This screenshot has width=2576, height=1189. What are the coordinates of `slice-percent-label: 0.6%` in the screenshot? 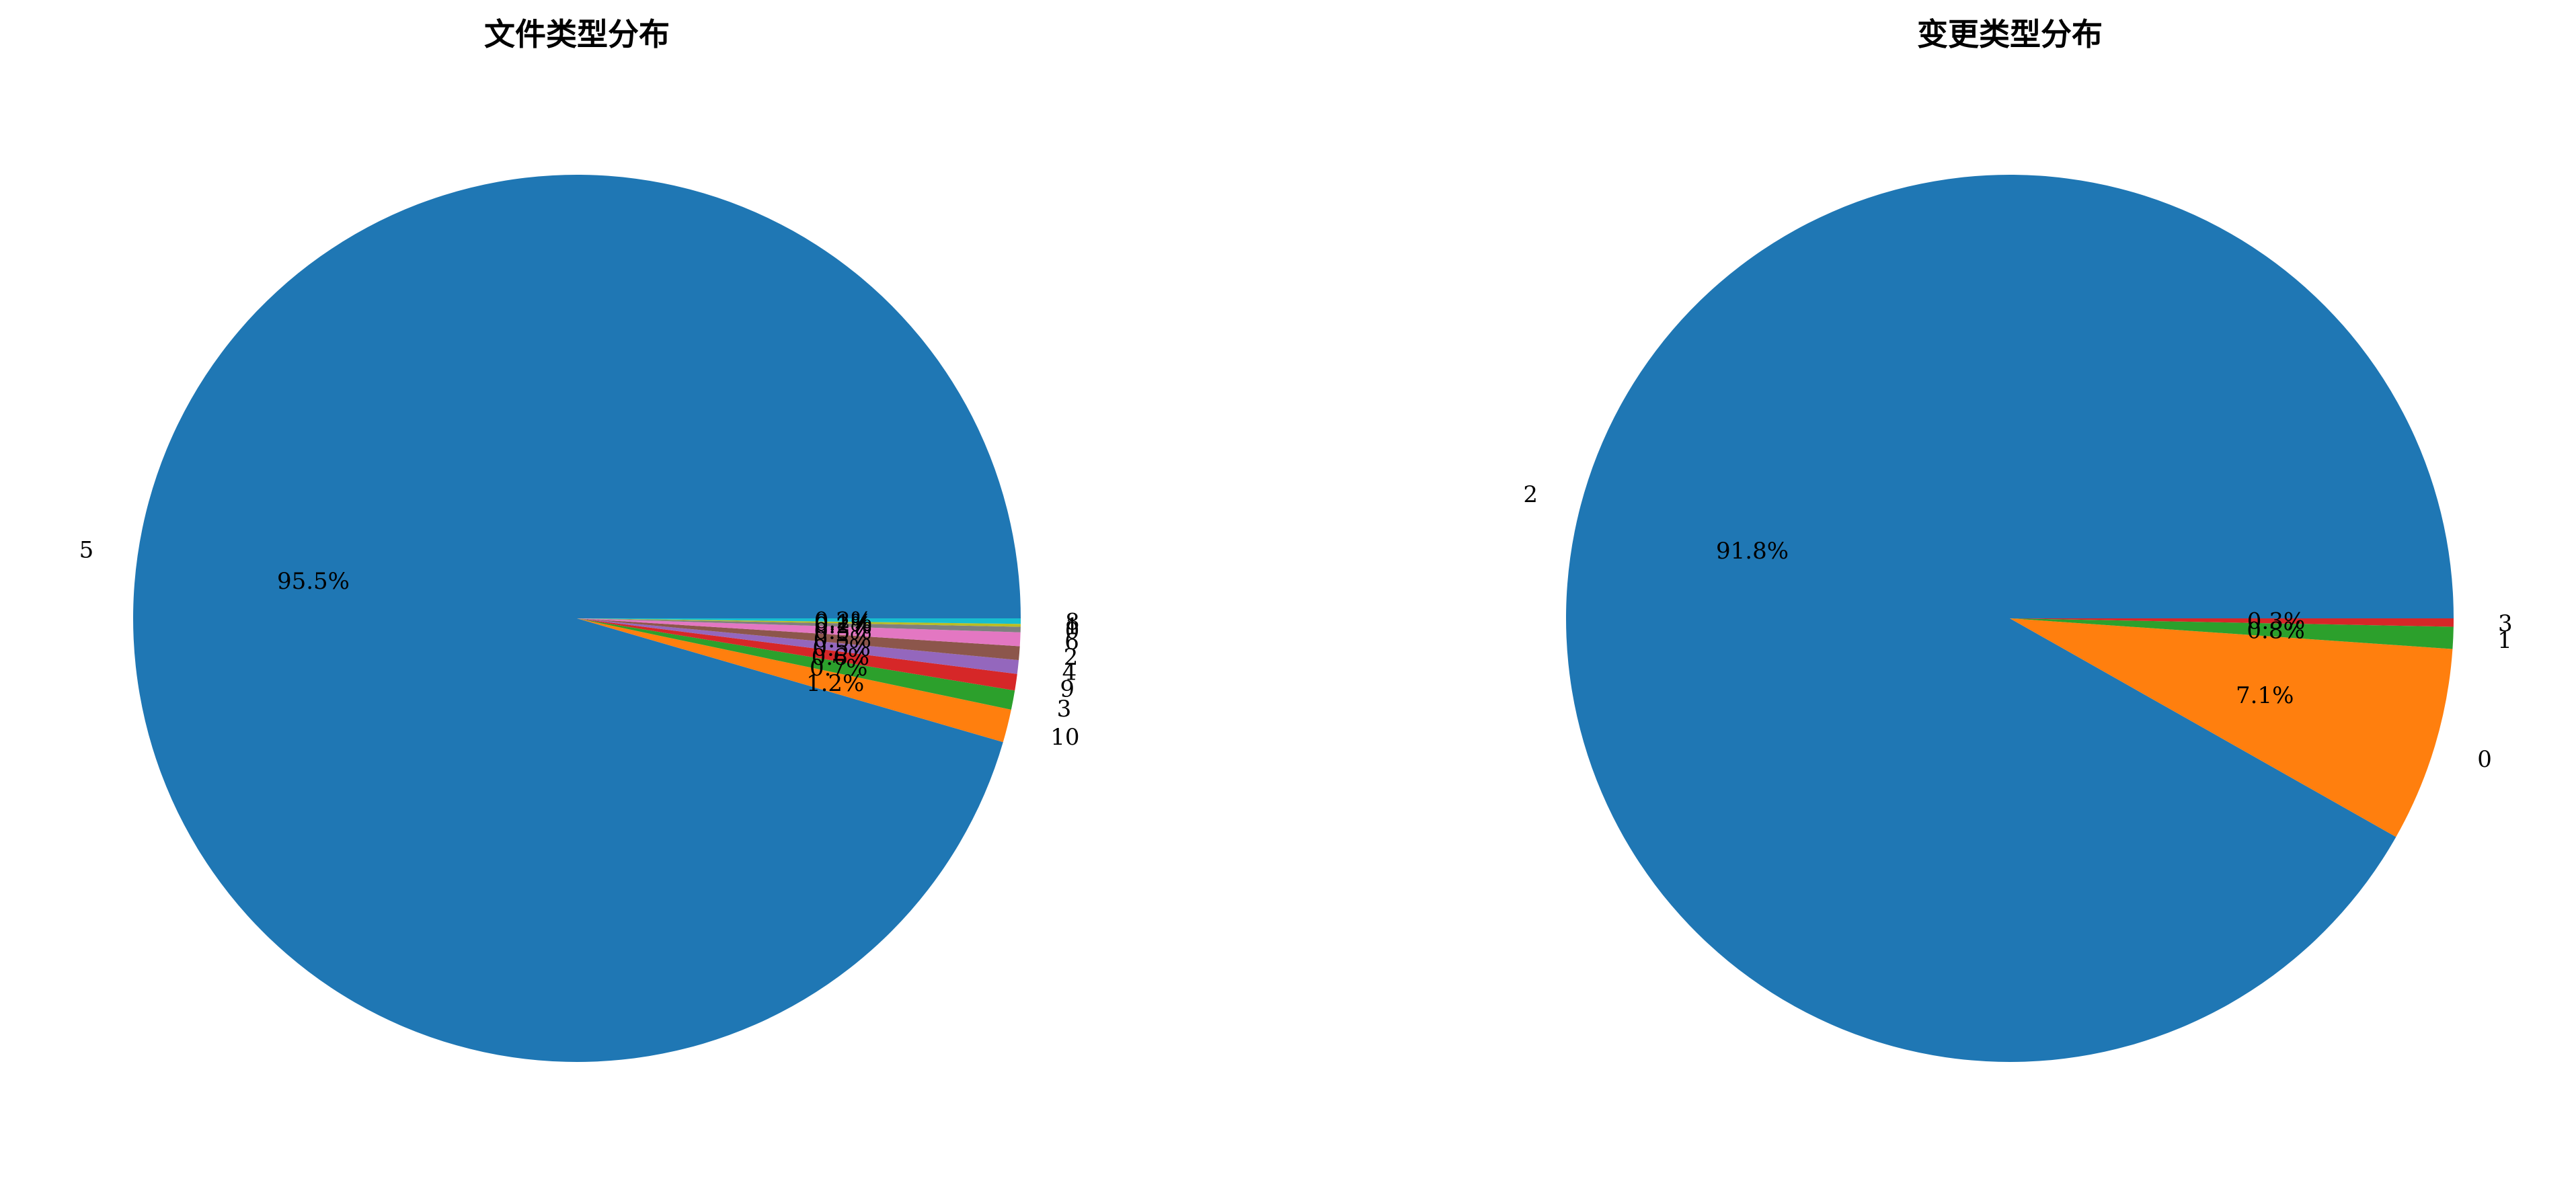 It's located at (841, 657).